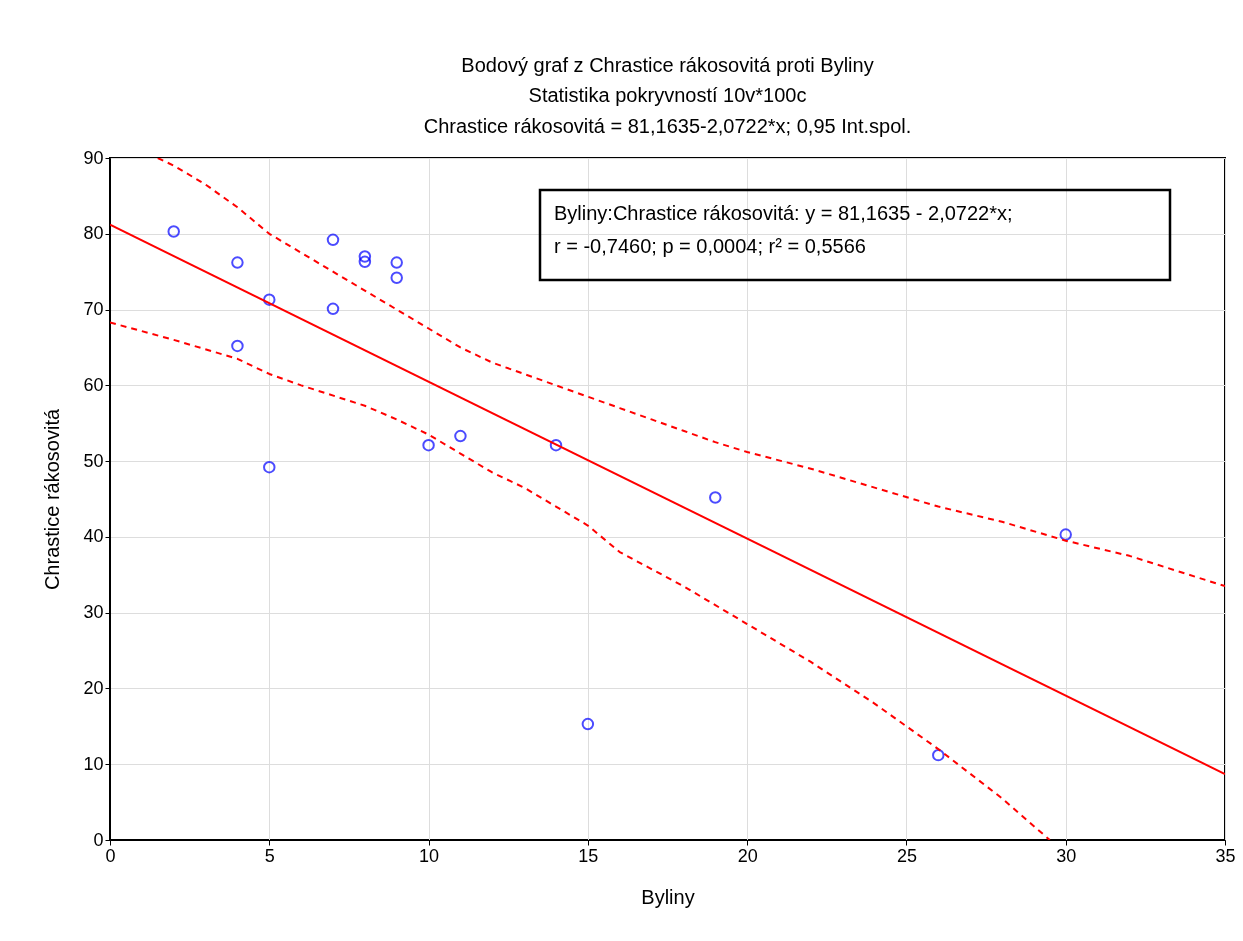  What do you see at coordinates (710, 246) in the screenshot?
I see `annotation: r = -0,7460; p = 0,0004; r² = 0,5566` at bounding box center [710, 246].